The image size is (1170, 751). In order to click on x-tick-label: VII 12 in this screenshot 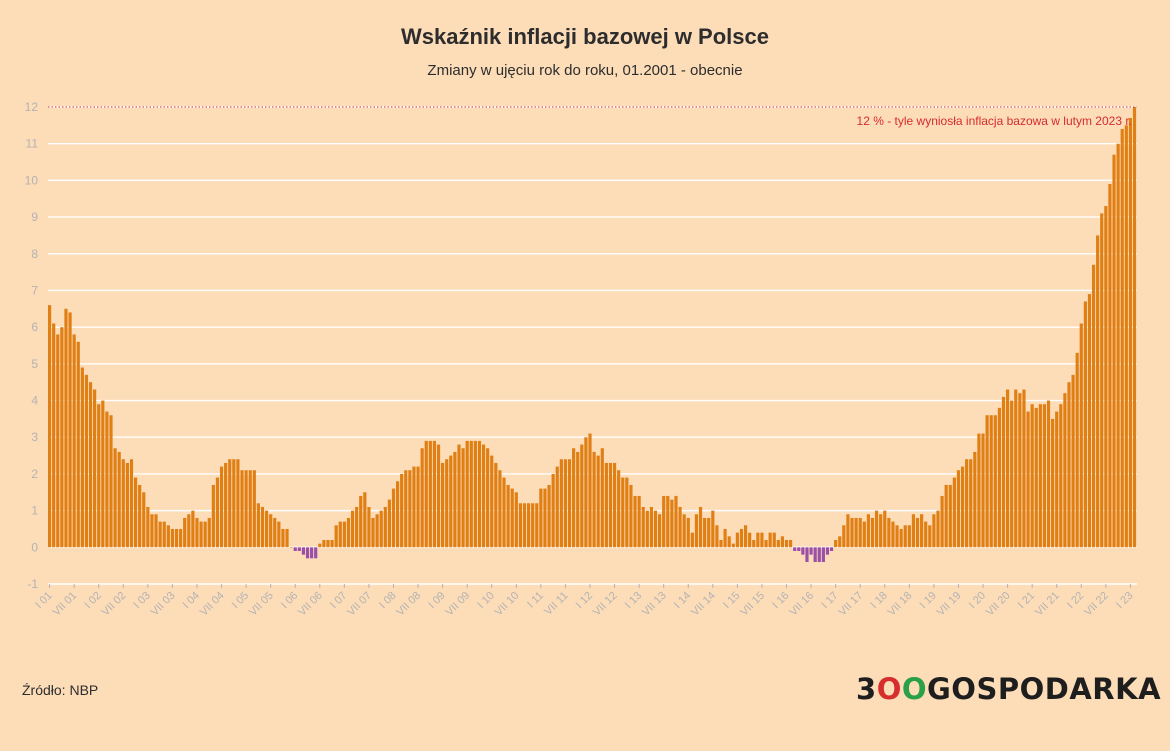, I will do `click(605, 604)`.